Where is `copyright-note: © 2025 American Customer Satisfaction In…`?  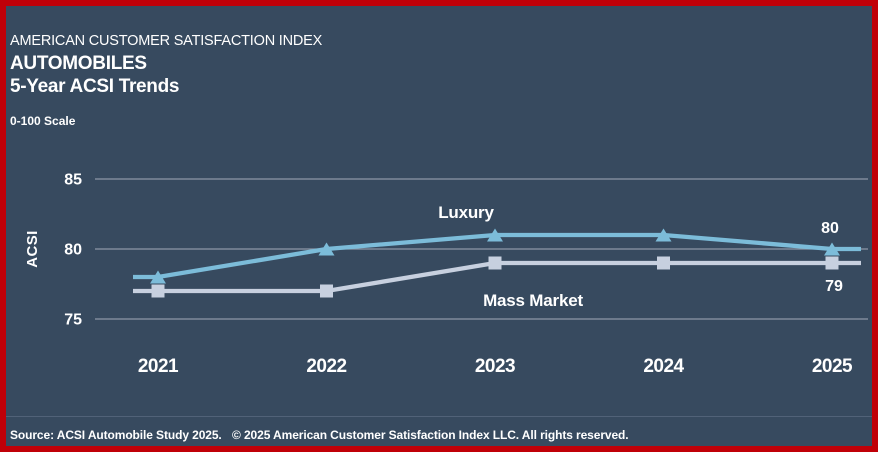 copyright-note: © 2025 American Customer Satisfaction In… is located at coordinates (430, 435).